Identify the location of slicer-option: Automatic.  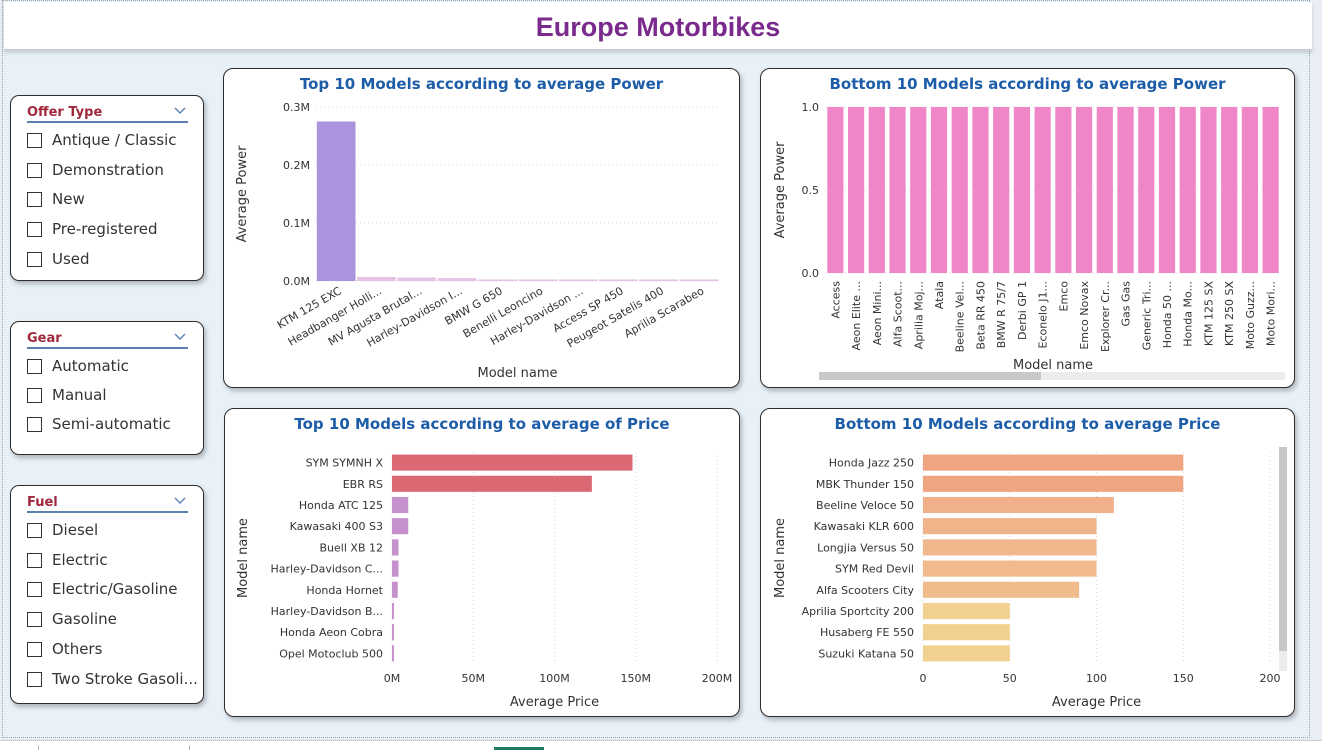
(114, 367).